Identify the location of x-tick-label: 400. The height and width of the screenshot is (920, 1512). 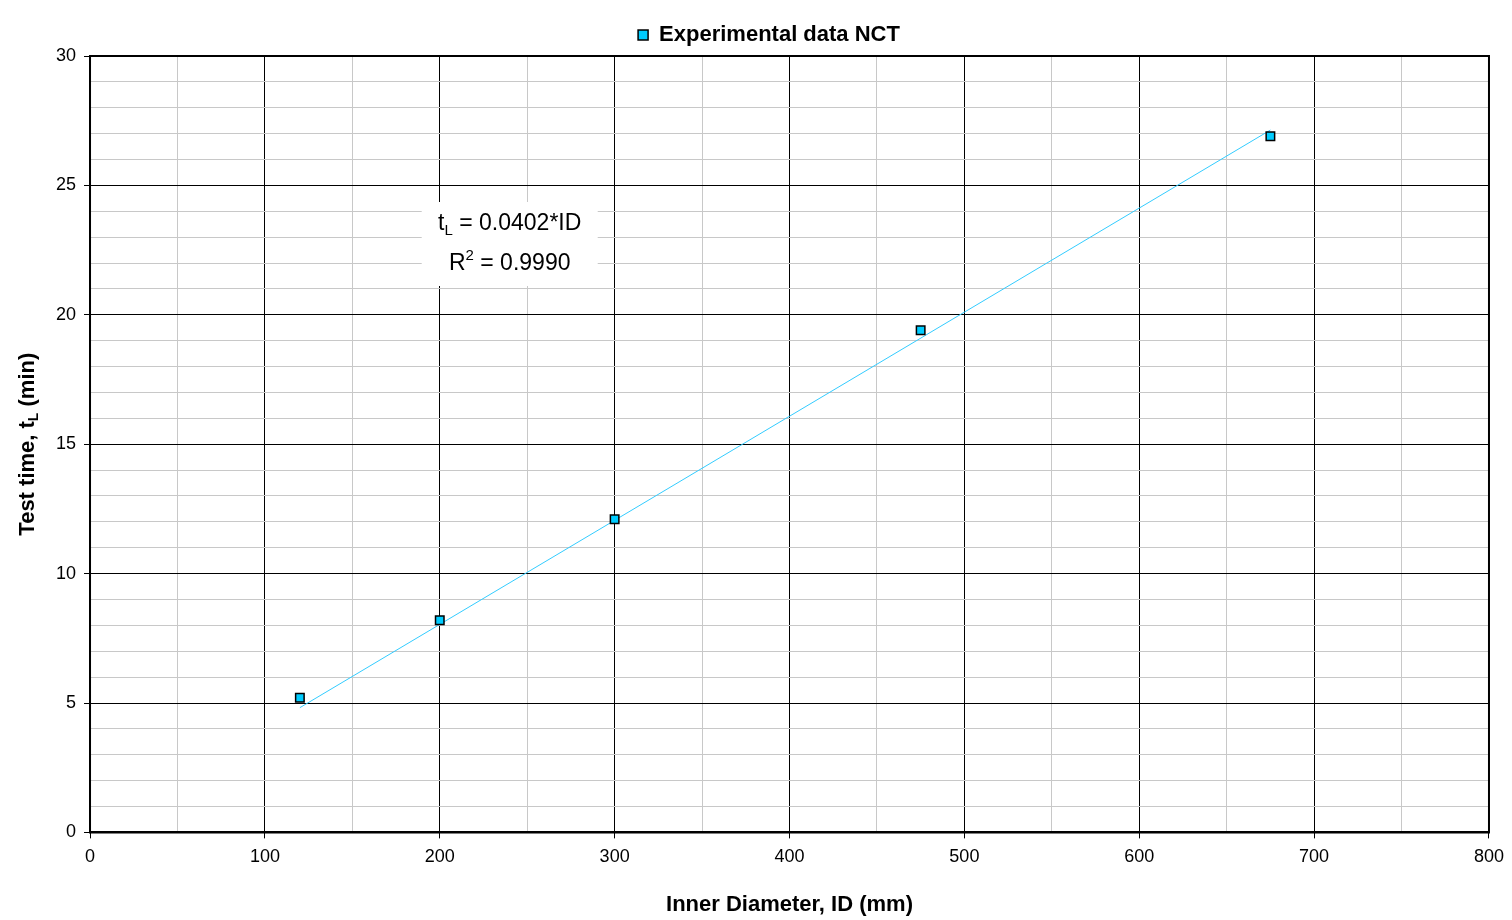
(789, 856).